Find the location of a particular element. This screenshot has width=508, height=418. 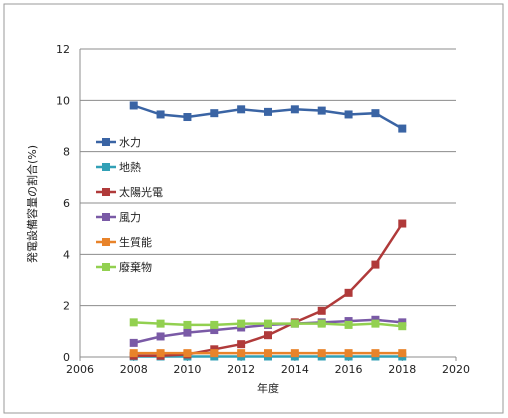

x-tick-label: 2010 is located at coordinates (187, 369).